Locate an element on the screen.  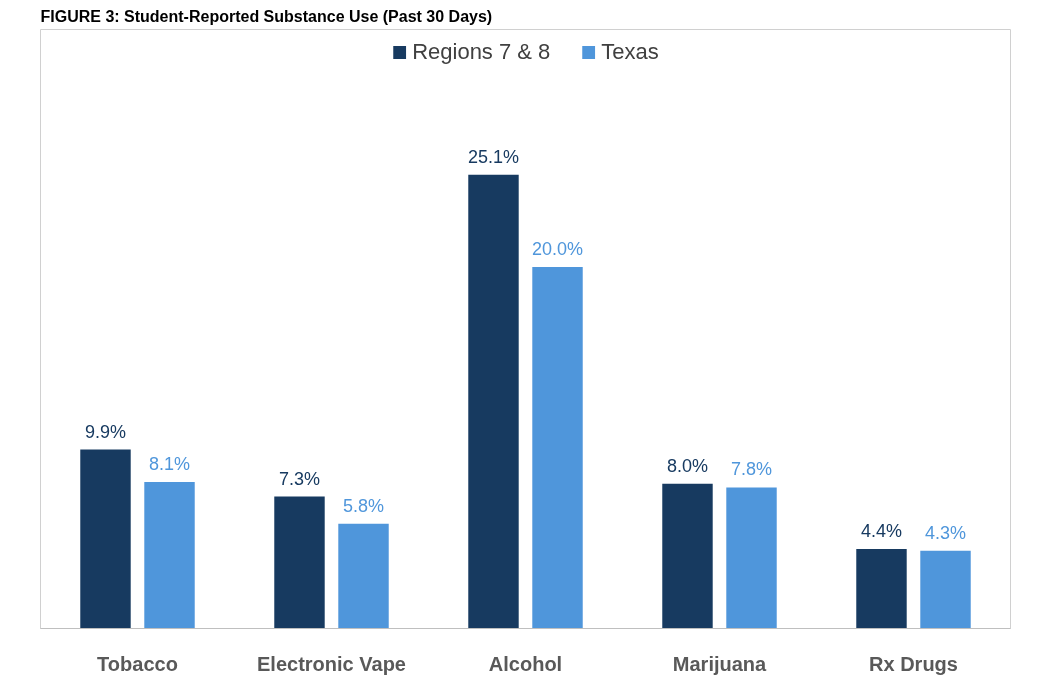
legend-label: Texas is located at coordinates (630, 52).